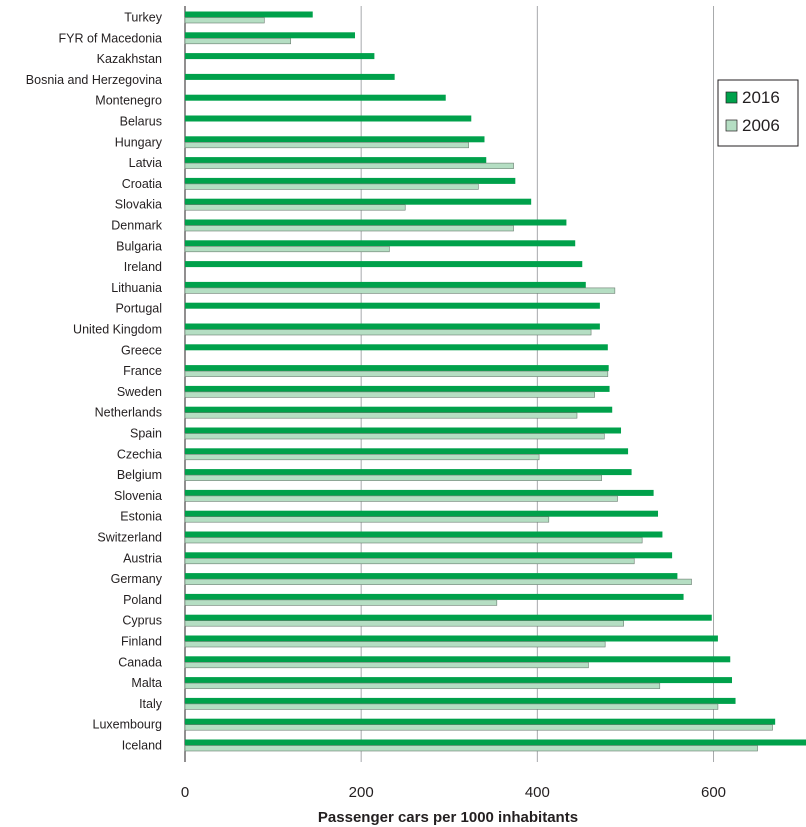 This screenshot has width=806, height=827. I want to click on bar-2006-luxembourg, so click(478, 727).